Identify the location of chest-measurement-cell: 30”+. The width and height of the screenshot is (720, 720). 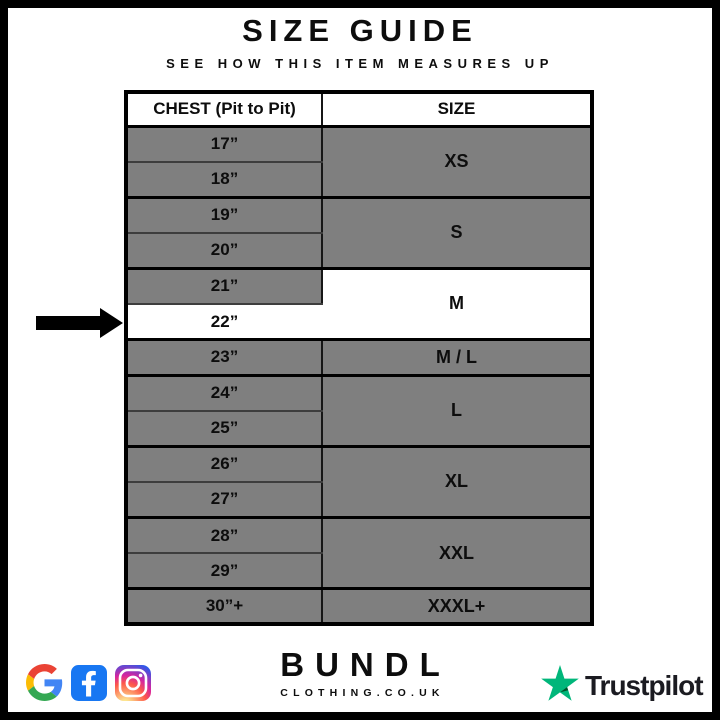
(224, 606).